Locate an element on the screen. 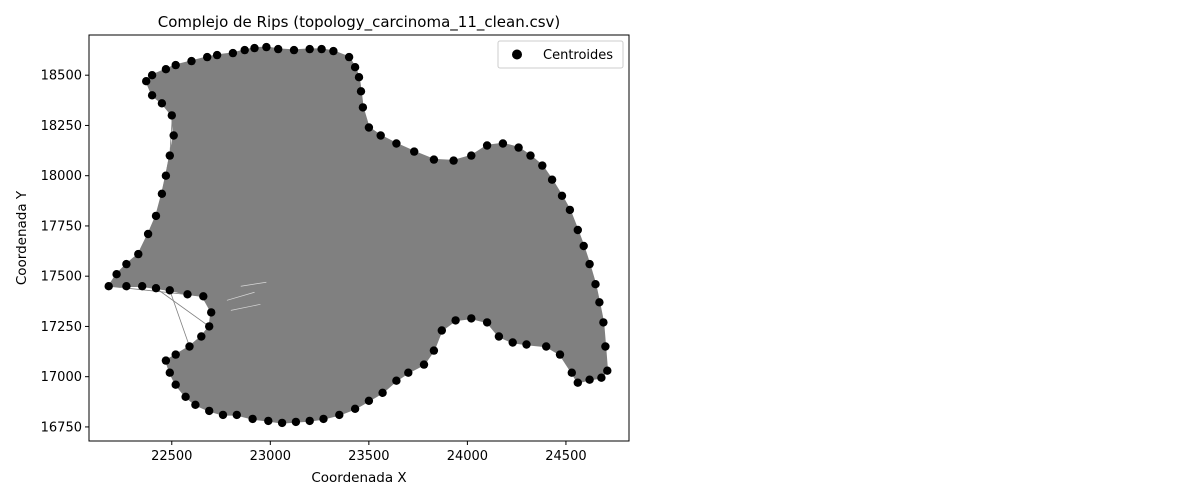 The width and height of the screenshot is (1200, 500). y-tick-label: 18500 is located at coordinates (61, 76).